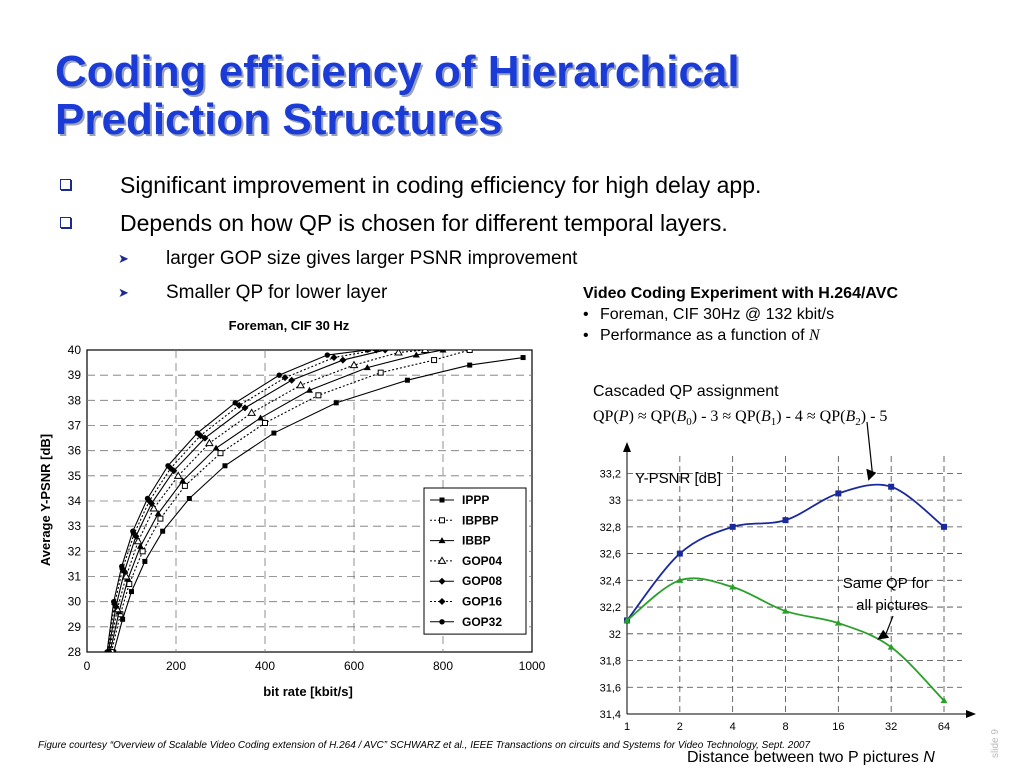 This screenshot has width=1024, height=768. Describe the element at coordinates (75, 426) in the screenshot. I see `y-tick-label: 37` at that location.